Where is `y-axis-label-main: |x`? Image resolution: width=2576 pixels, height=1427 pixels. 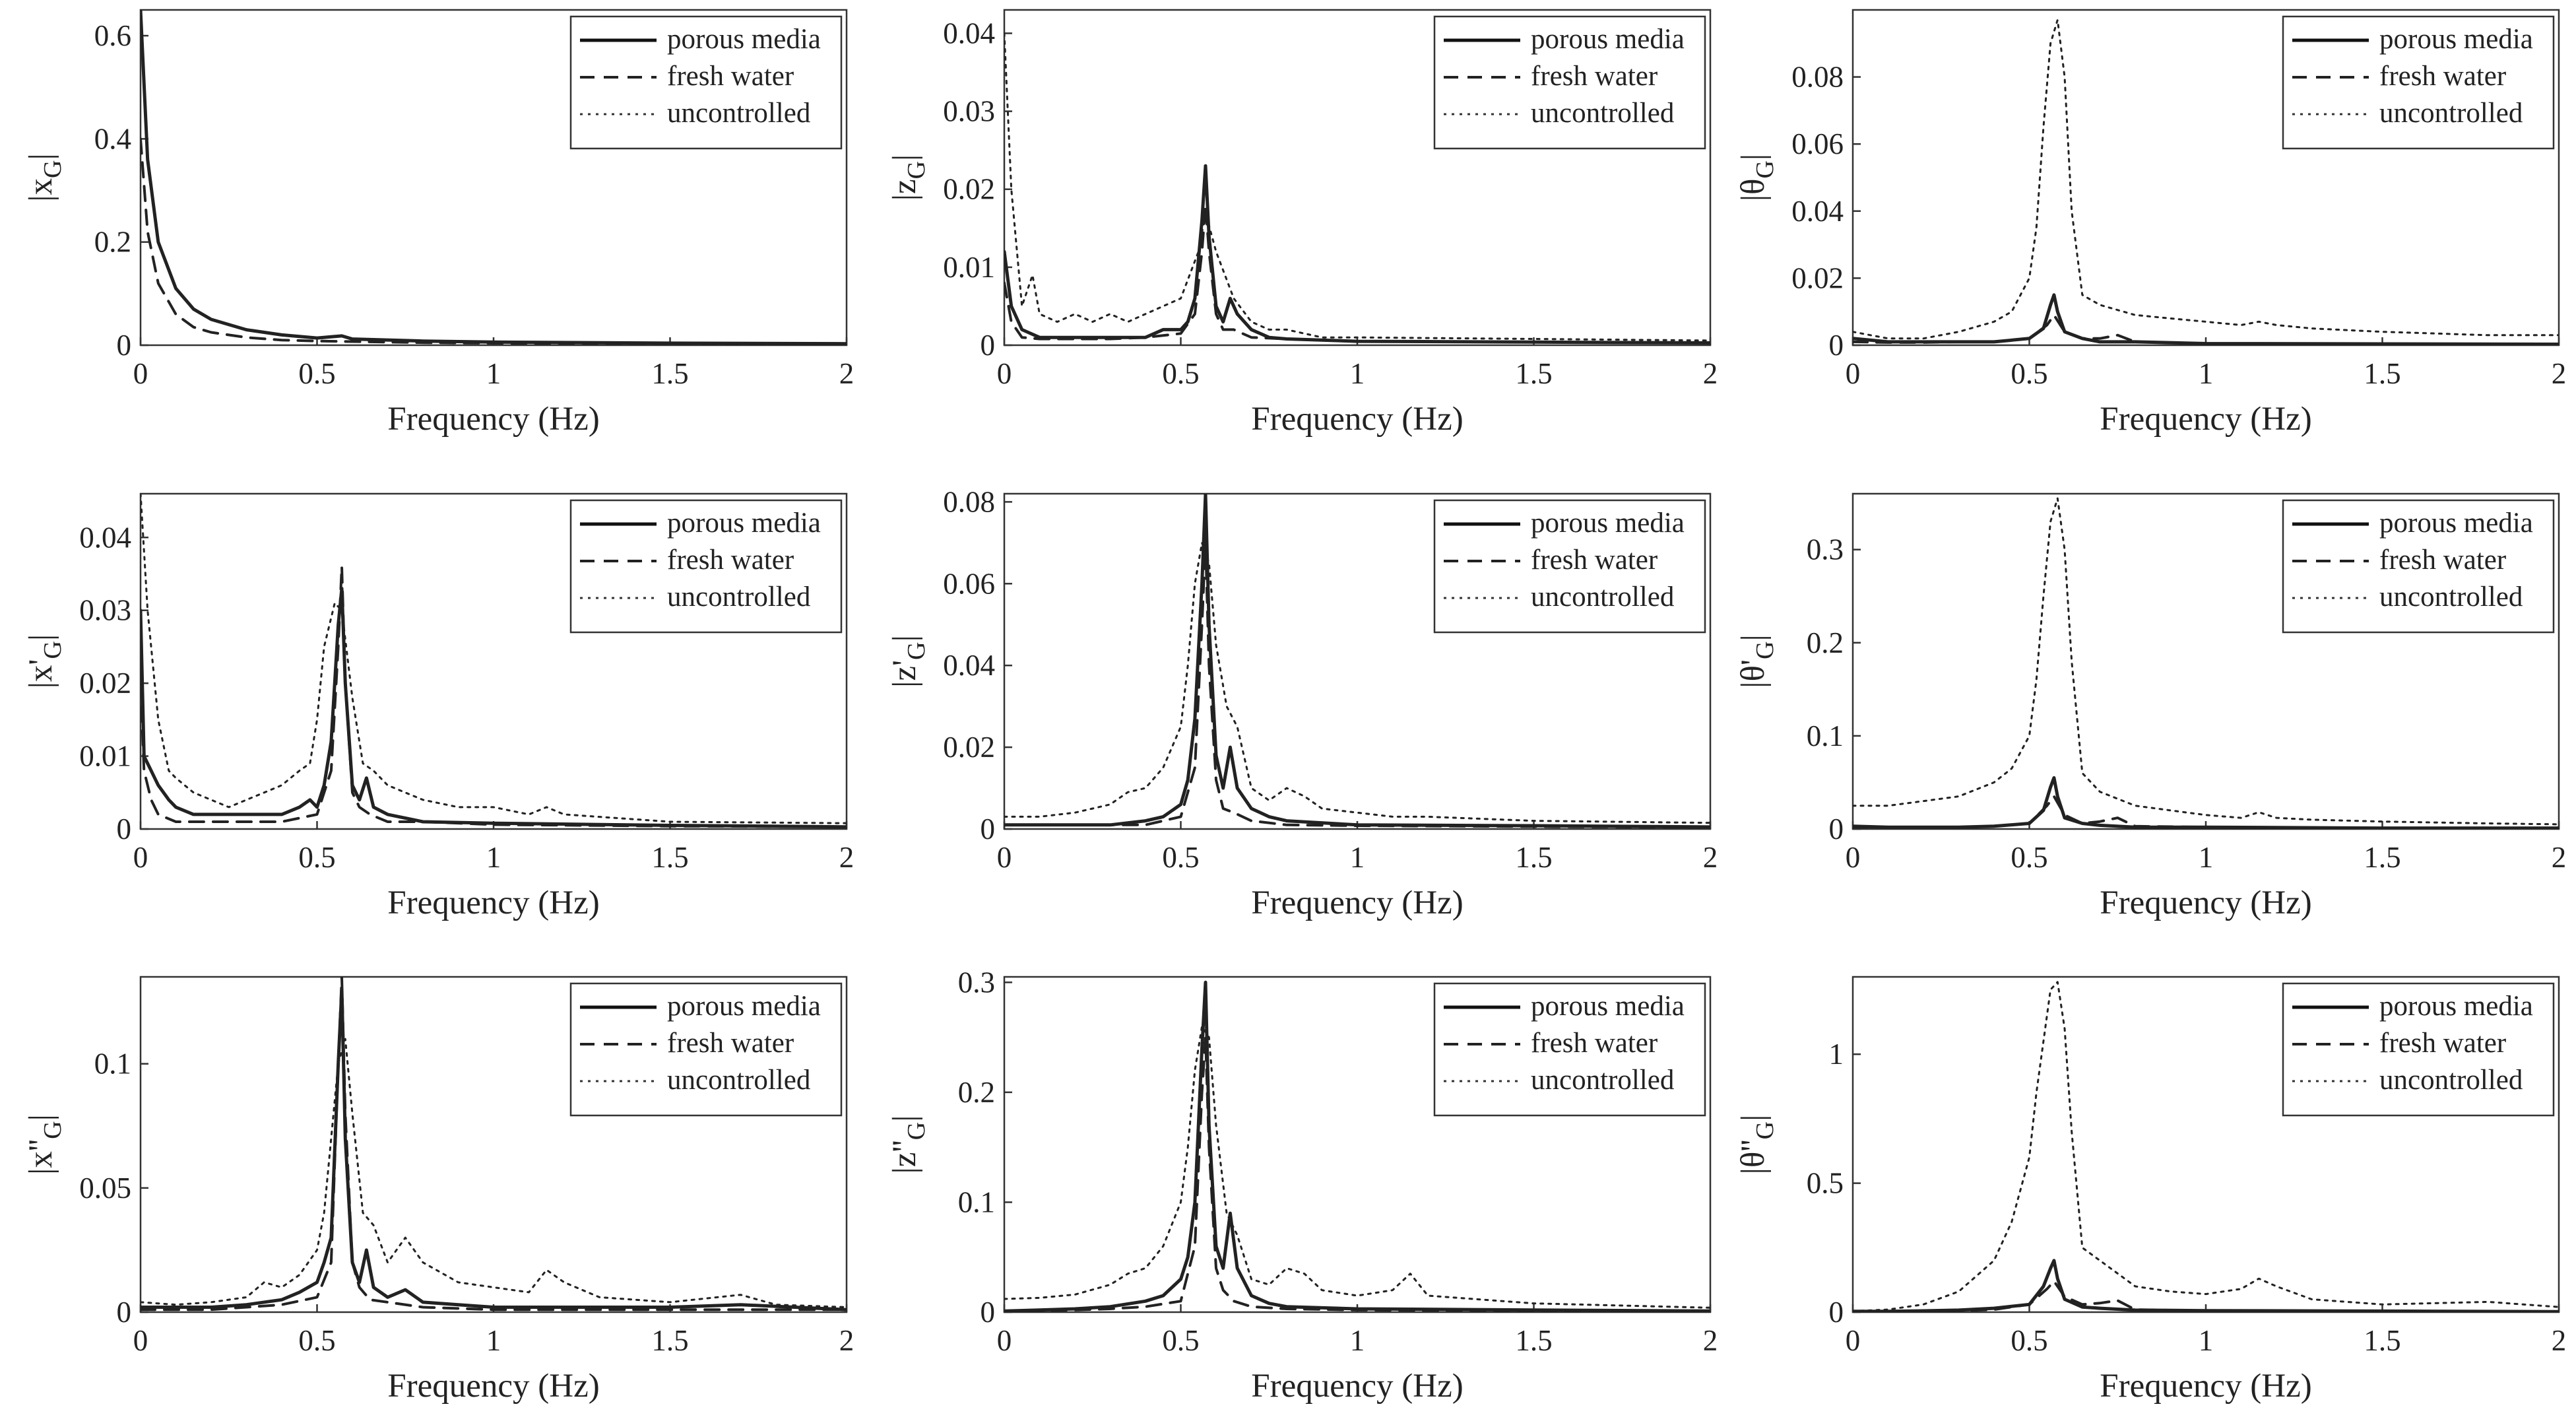 y-axis-label-main: |x is located at coordinates (40, 190).